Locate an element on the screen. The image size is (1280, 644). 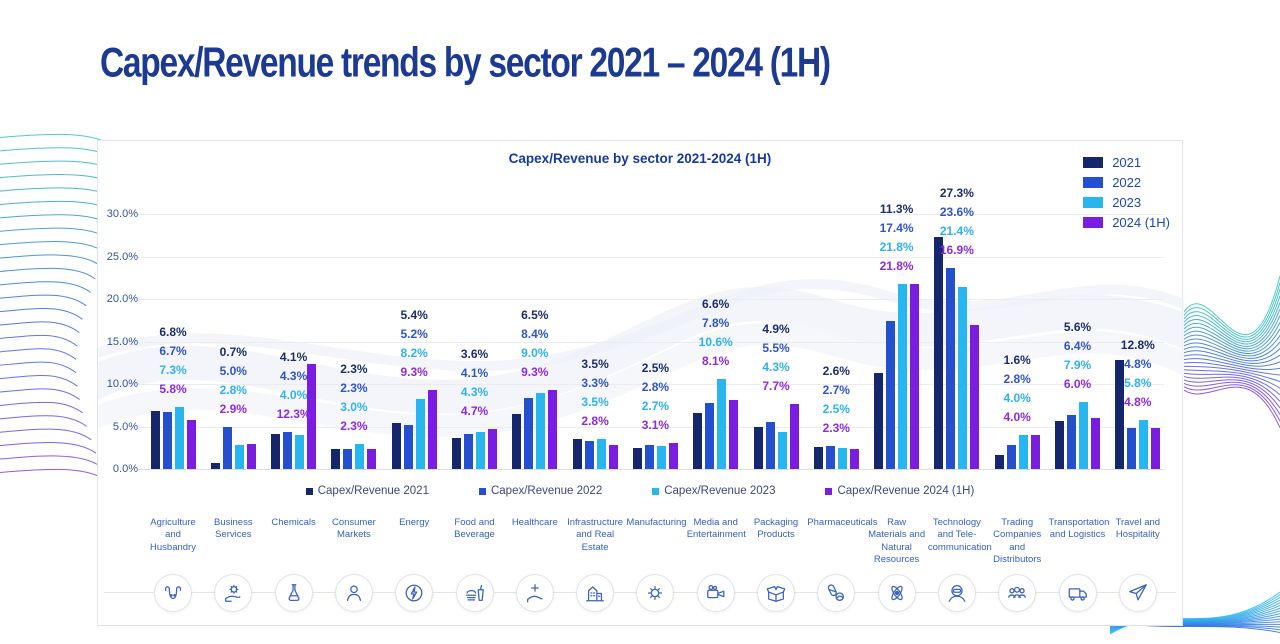
legend-item-2021: 2021 is located at coordinates (1126, 162).